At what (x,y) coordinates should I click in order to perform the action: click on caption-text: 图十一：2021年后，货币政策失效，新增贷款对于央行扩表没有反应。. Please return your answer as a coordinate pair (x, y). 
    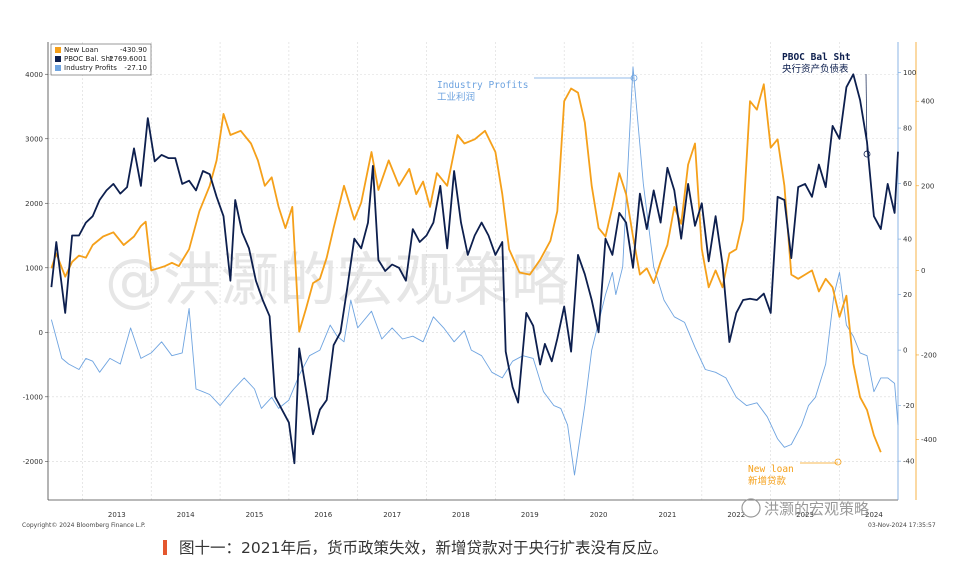
    Looking at the image, I should click on (423, 548).